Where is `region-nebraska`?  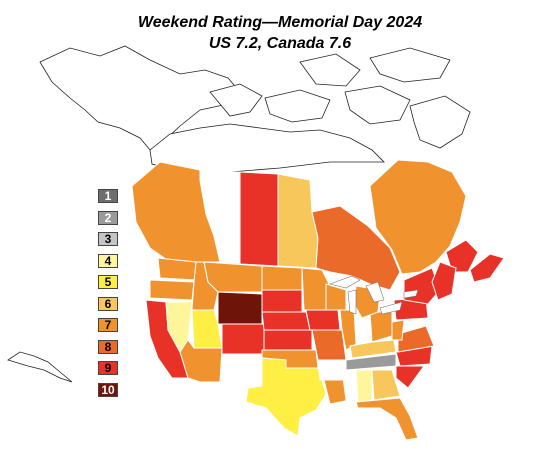
region-nebraska is located at coordinates (286, 321).